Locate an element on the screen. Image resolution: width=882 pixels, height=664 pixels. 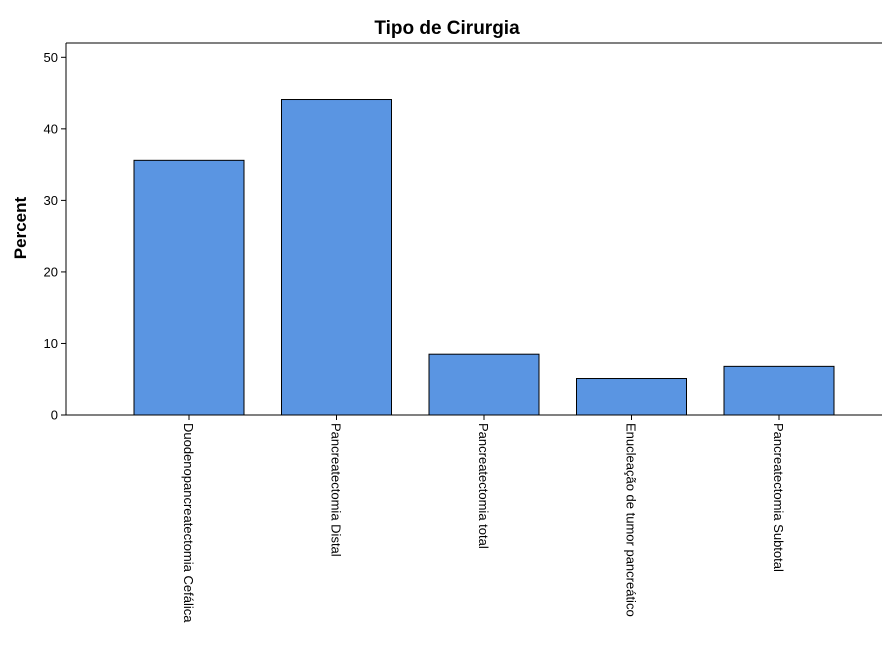
x-category-label: Pancreatectomia Subtotal is located at coordinates (778, 497).